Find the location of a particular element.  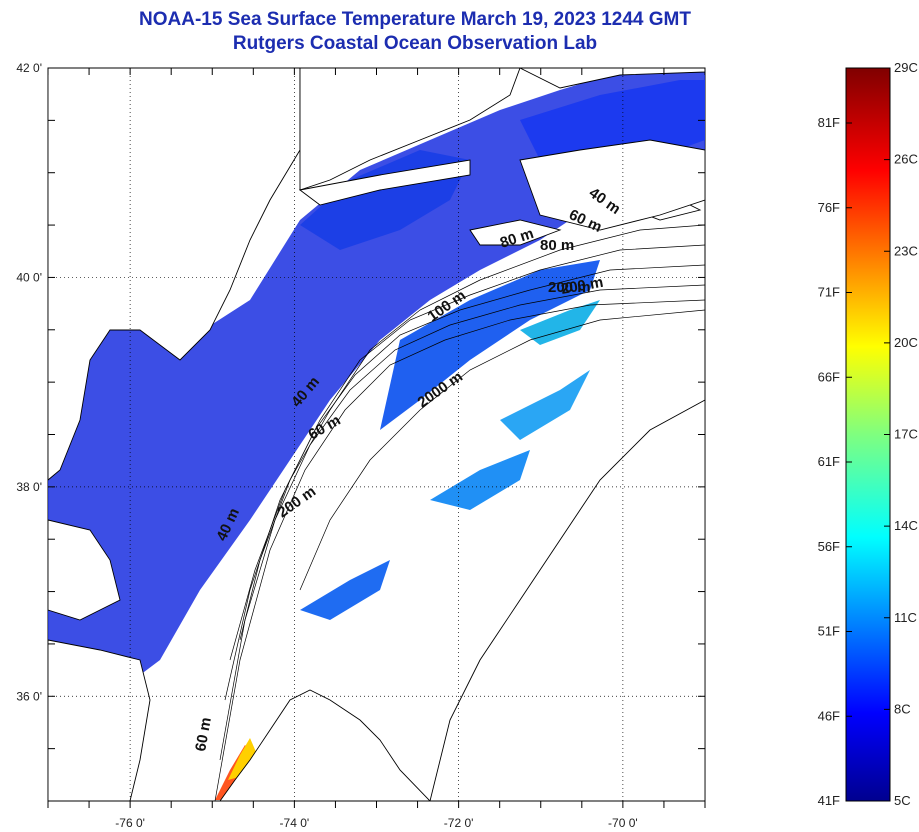

colorbar-fahrenheit-label: 56F is located at coordinates (829, 546).